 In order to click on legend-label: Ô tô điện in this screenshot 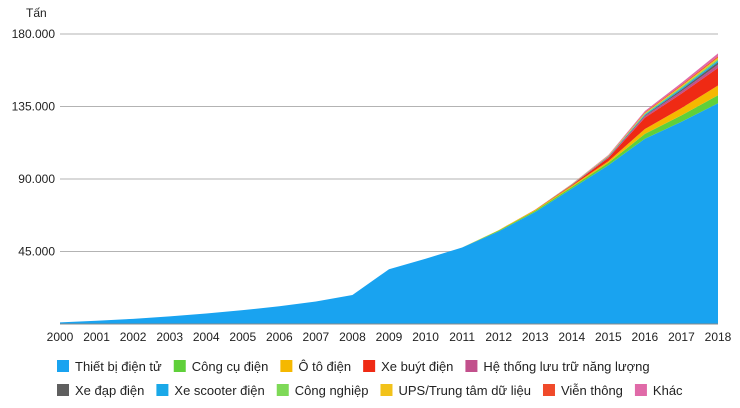, I will do `click(324, 366)`.